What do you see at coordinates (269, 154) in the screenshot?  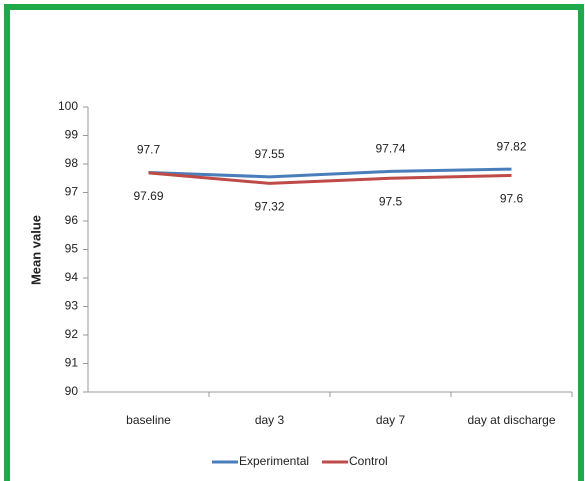 I see `data-label: 97.55` at bounding box center [269, 154].